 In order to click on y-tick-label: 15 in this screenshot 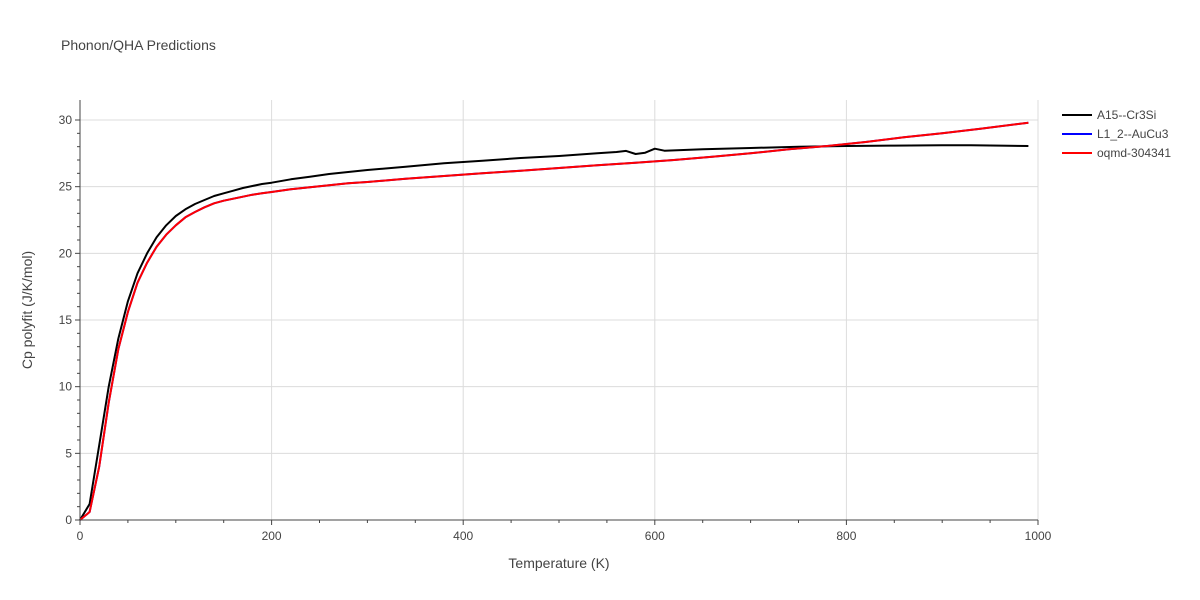, I will do `click(66, 320)`.